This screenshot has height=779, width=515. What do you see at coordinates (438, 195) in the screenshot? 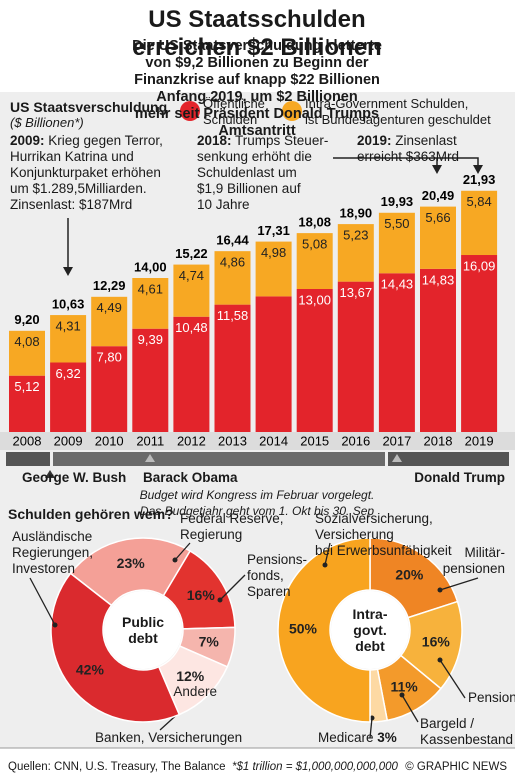
I see `total-label: 20,49` at bounding box center [438, 195].